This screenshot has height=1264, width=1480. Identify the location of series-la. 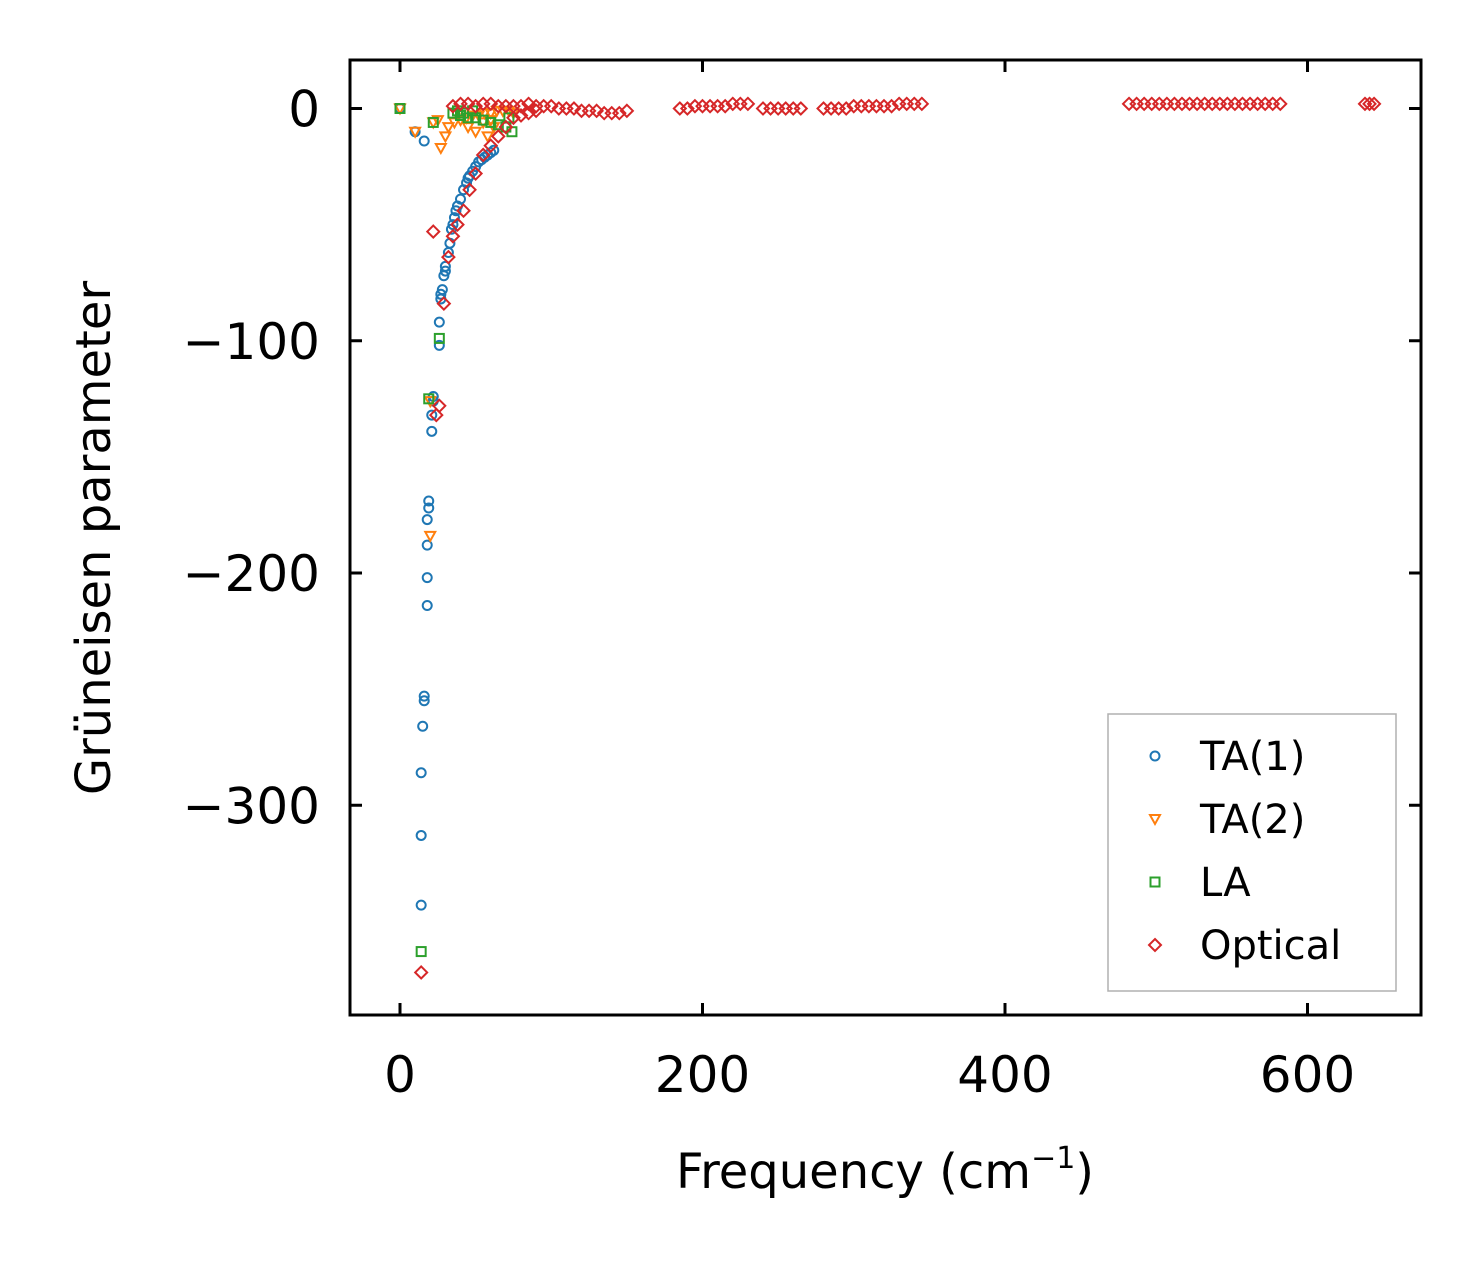
(456, 530).